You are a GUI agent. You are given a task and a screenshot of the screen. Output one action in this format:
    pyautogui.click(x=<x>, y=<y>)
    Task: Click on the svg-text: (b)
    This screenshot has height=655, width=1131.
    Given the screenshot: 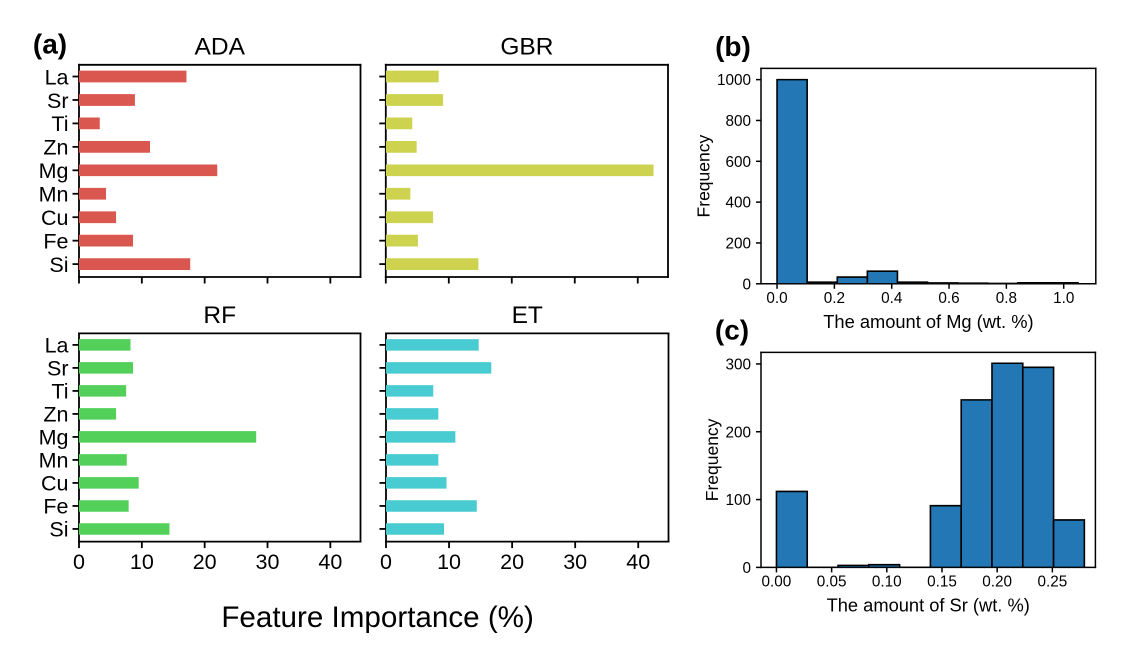 What is the action you would take?
    pyautogui.click(x=733, y=46)
    